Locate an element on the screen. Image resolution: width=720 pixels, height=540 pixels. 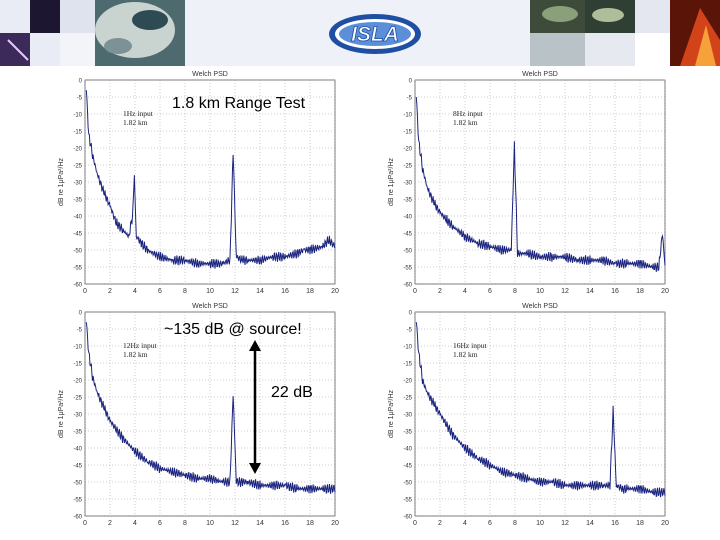
snr-arrow is located at coordinates (255, 407).